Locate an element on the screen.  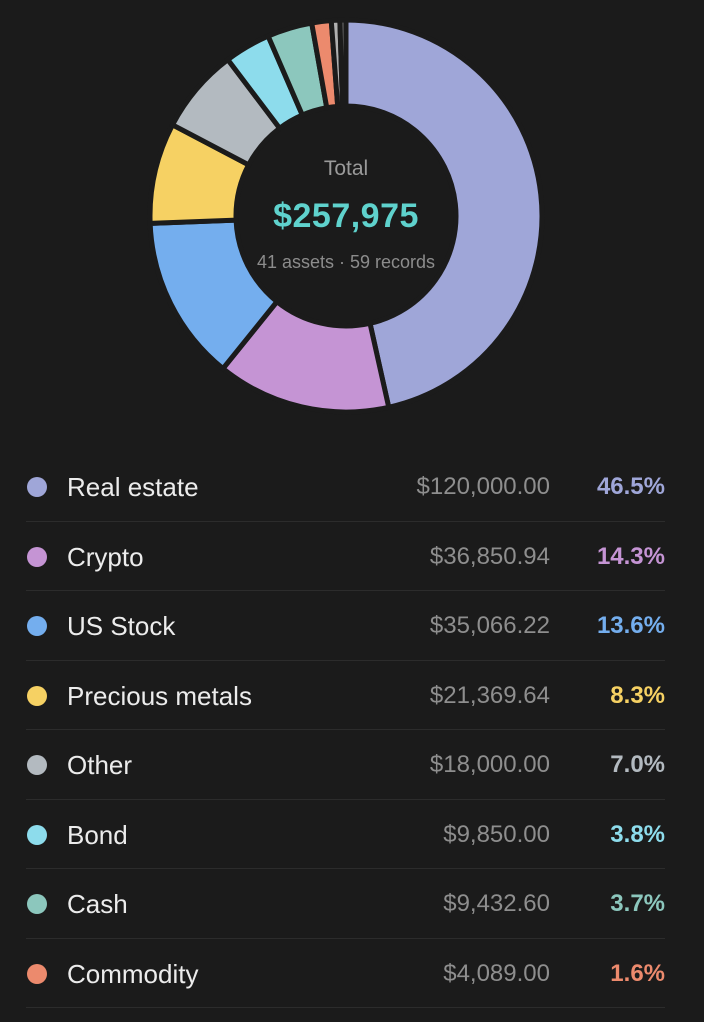
category-percent: 46.5% is located at coordinates (630, 486).